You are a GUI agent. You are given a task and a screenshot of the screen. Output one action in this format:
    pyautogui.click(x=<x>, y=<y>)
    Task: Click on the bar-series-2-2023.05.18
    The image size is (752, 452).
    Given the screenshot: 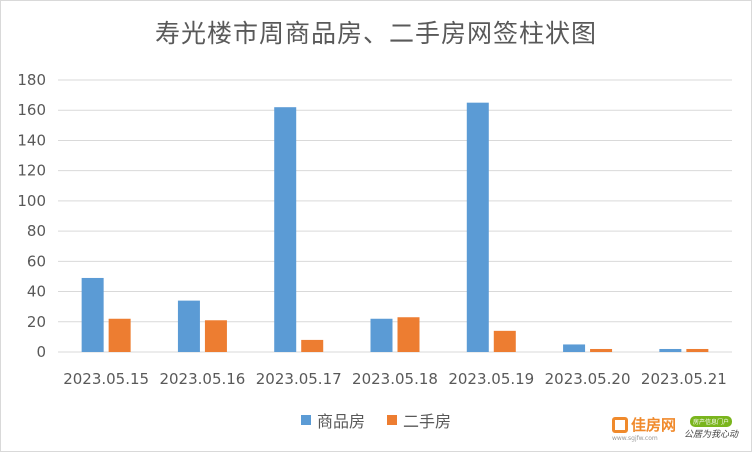 What is the action you would take?
    pyautogui.click(x=408, y=334)
    